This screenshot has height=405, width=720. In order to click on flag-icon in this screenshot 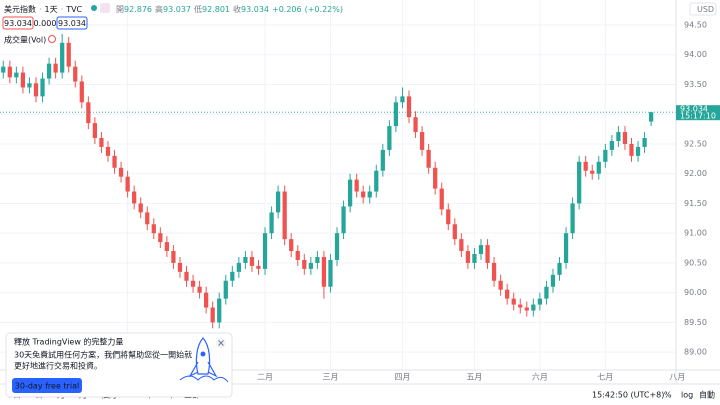, I will do `click(105, 8)`.